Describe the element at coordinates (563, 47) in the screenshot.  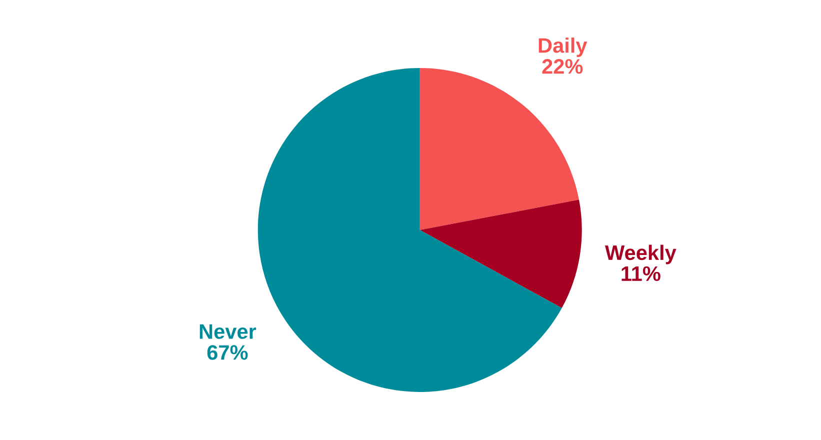
I see `slice-label: Daily` at that location.